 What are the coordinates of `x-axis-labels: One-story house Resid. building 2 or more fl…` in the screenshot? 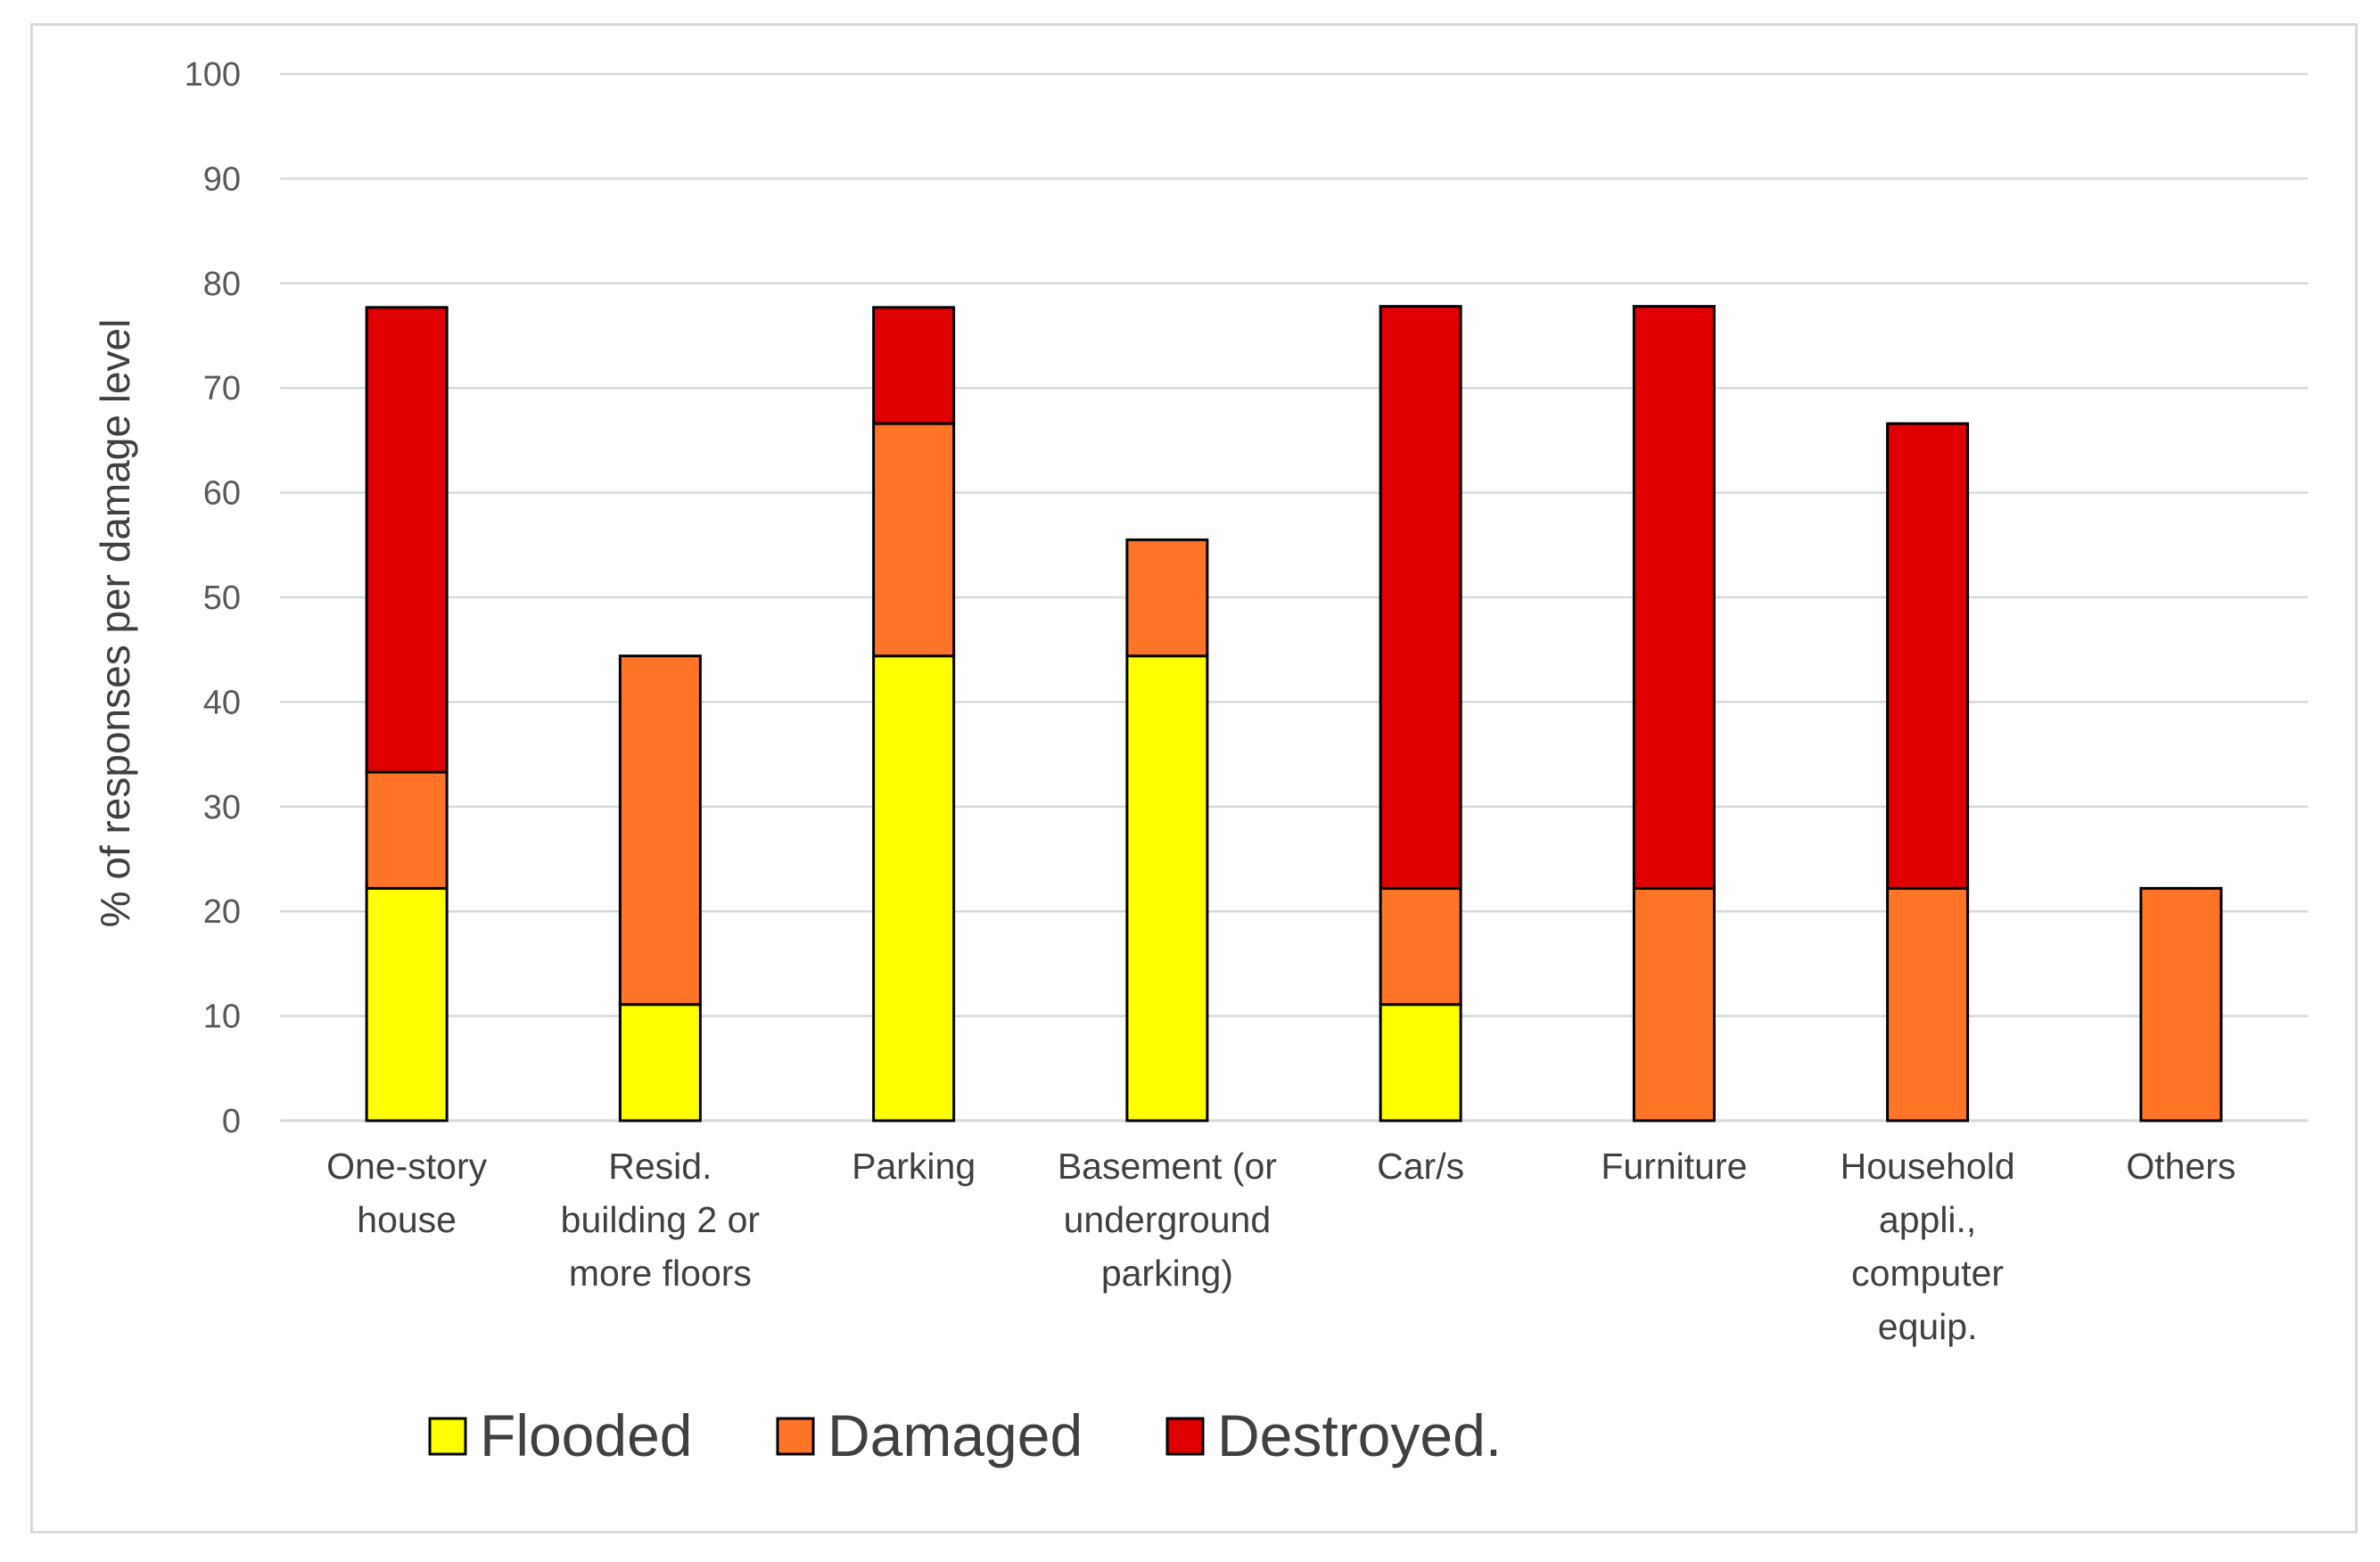 It's located at (1281, 1246).